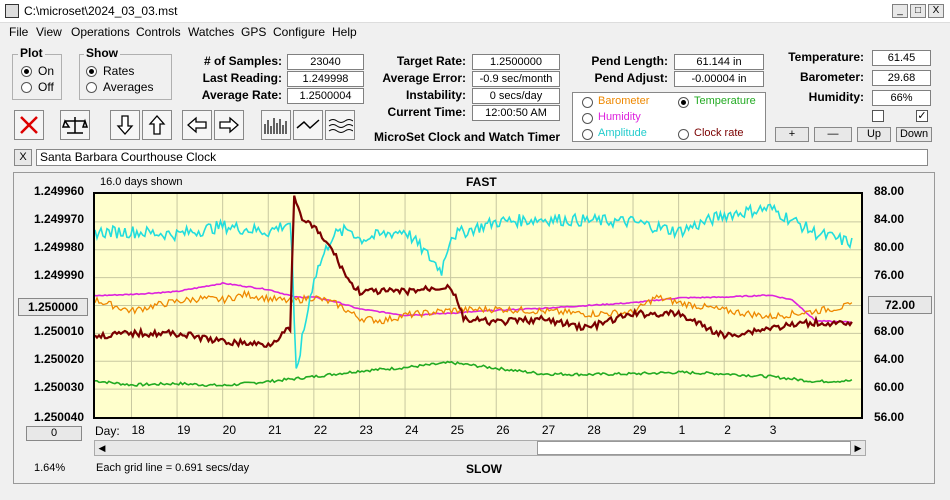 This screenshot has height=500, width=950. What do you see at coordinates (548, 430) in the screenshot?
I see `x-tick-label: 27` at bounding box center [548, 430].